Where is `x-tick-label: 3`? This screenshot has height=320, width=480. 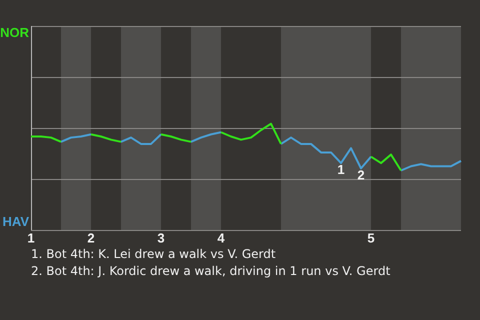 x-tick-label: 3 is located at coordinates (161, 238).